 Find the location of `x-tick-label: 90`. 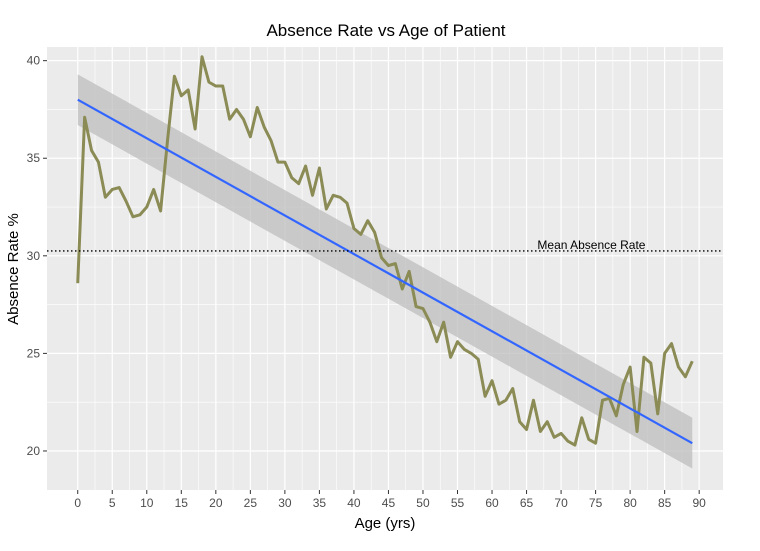

x-tick-label: 90 is located at coordinates (699, 503).